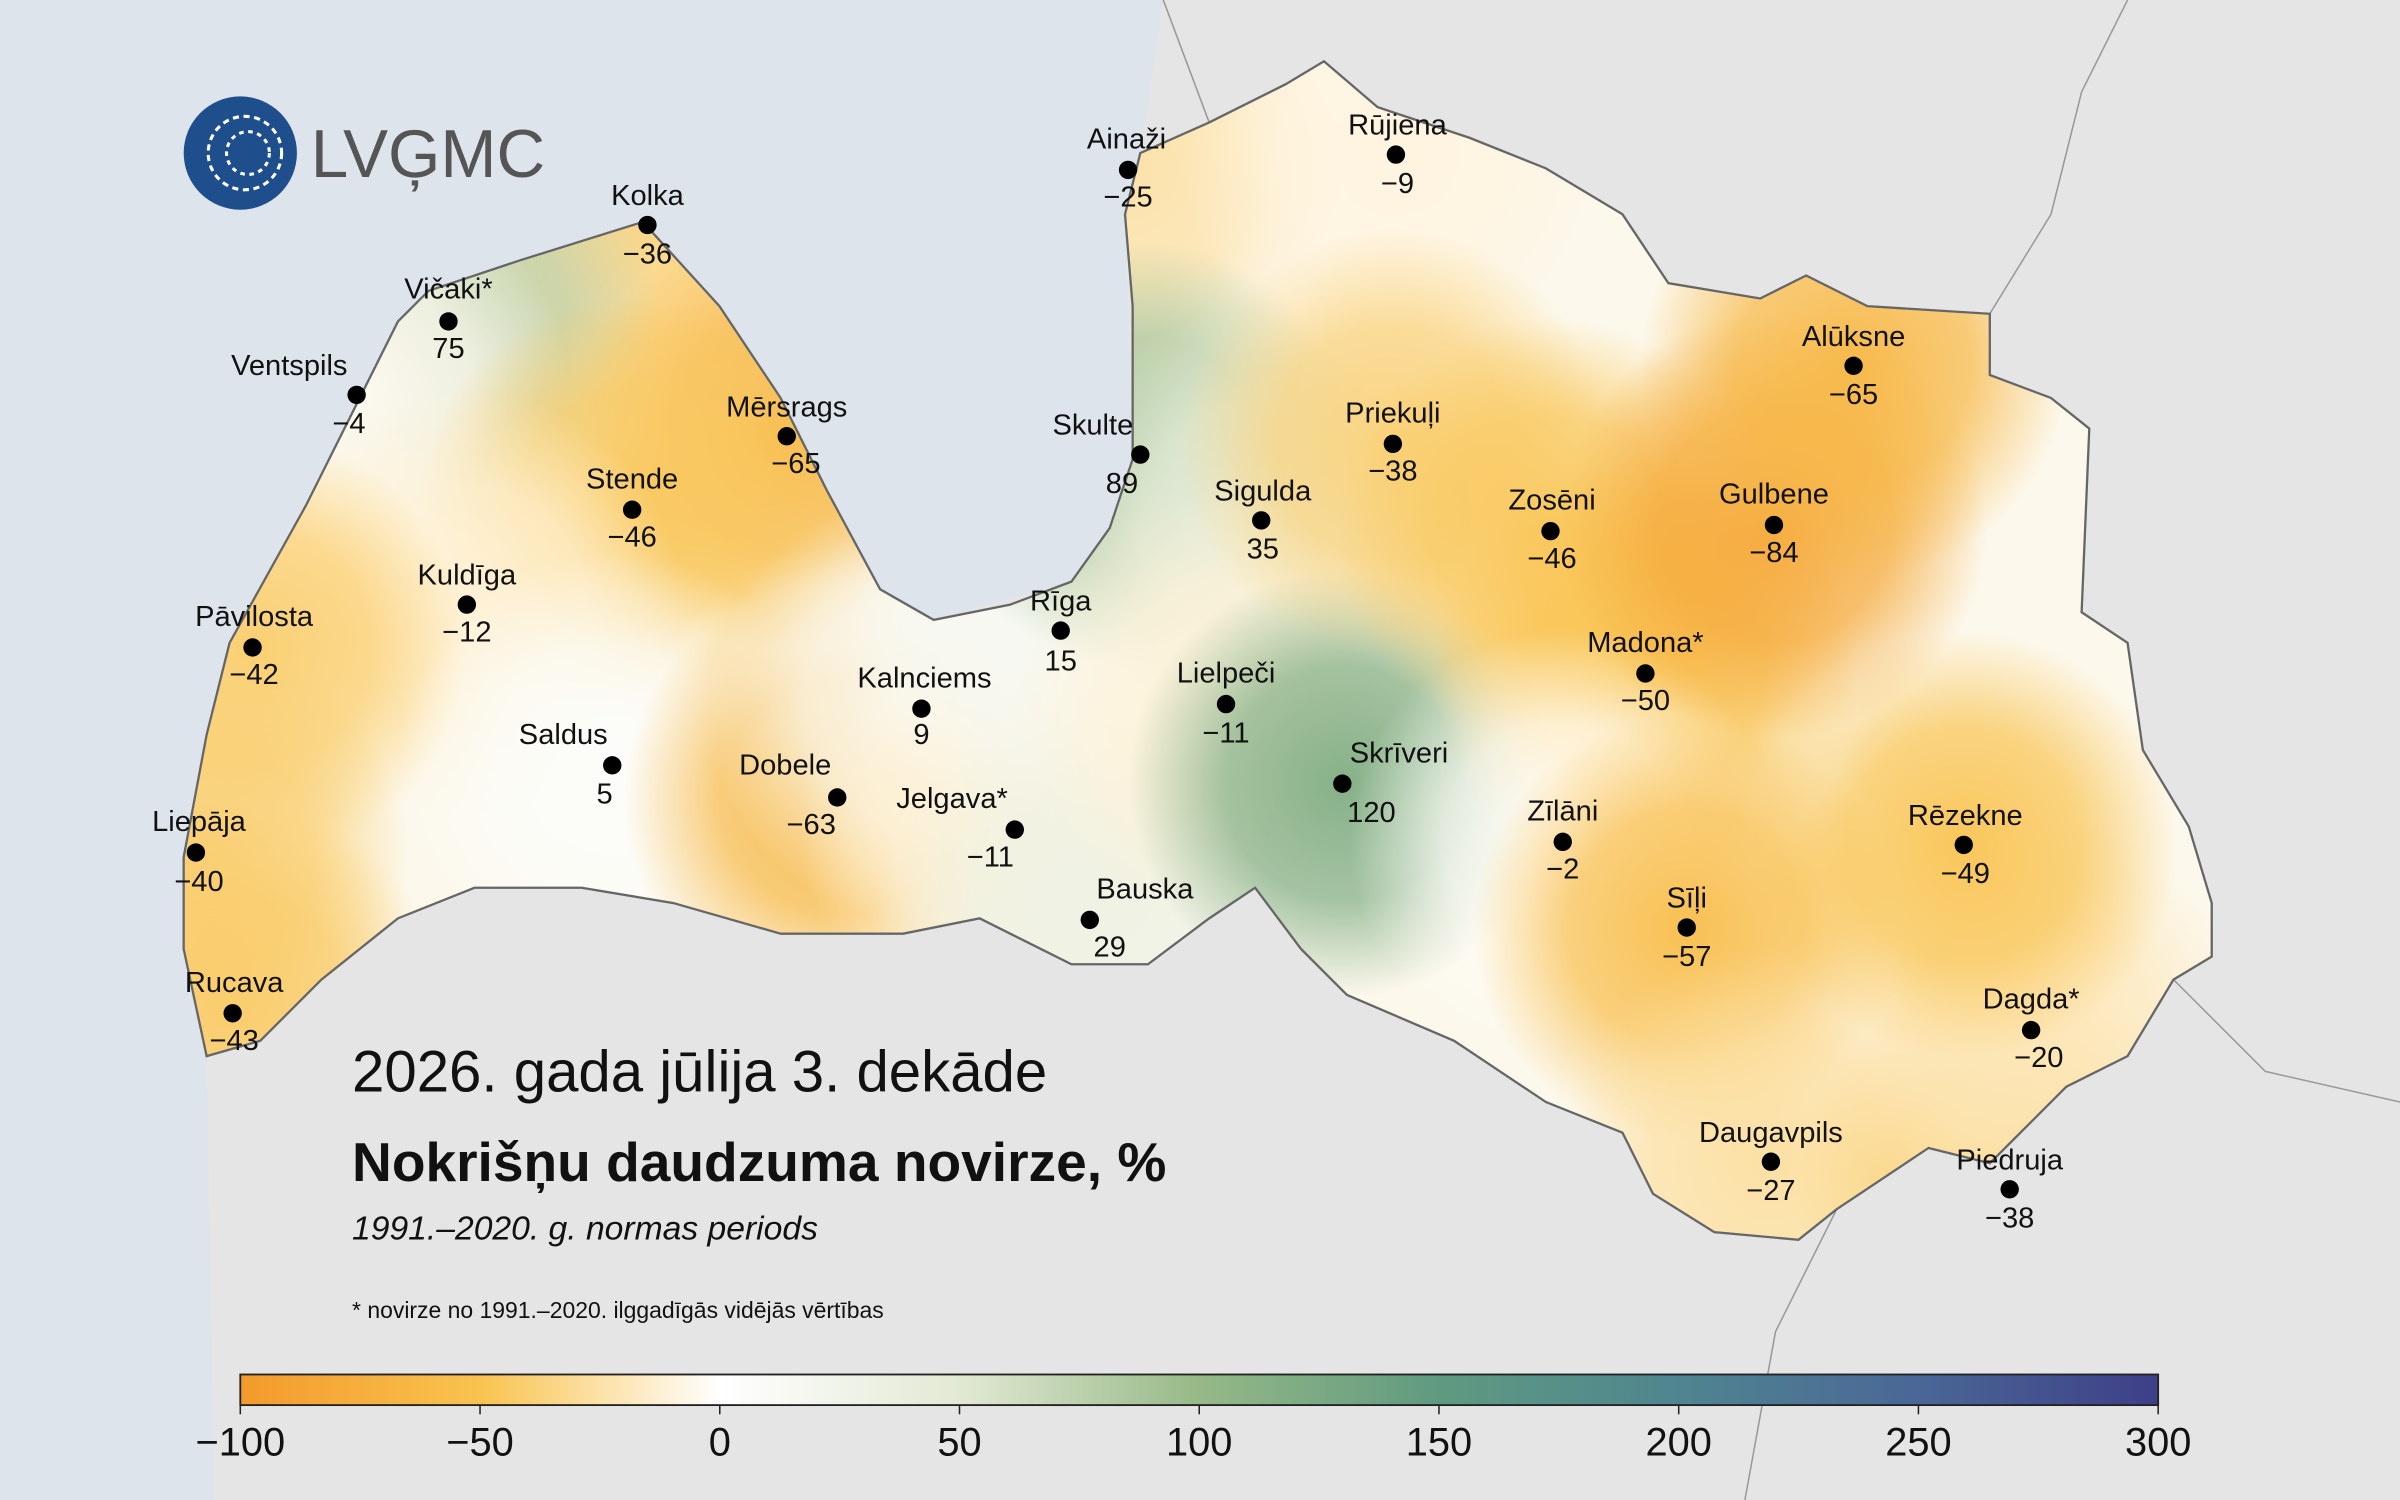  Describe the element at coordinates (1562, 811) in the screenshot. I see `station-name: Zīlāni` at that location.